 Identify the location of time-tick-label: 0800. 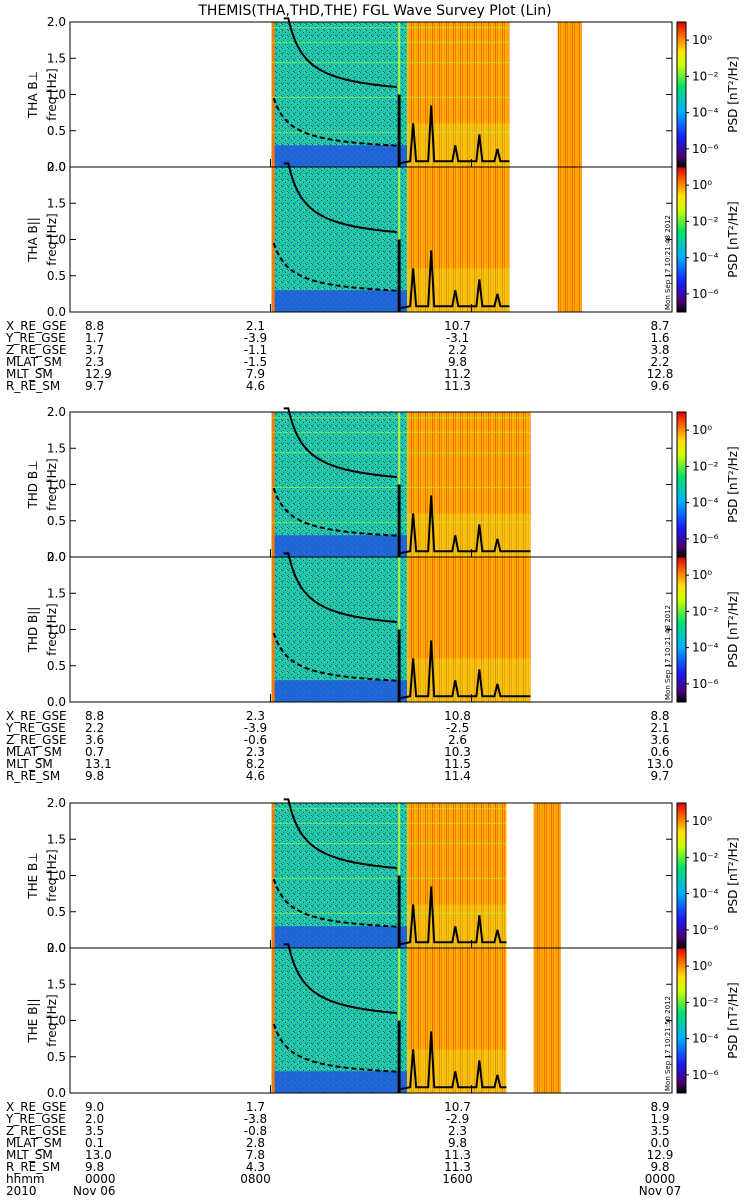
(255, 1179).